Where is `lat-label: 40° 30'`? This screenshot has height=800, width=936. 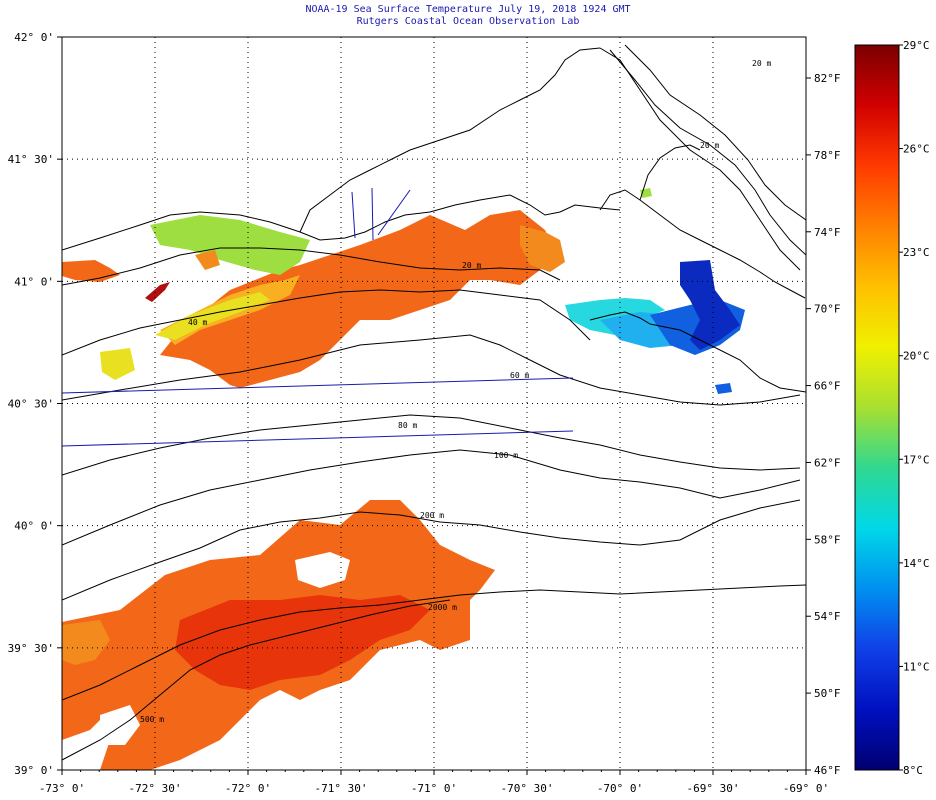
lat-label: 40° 30' is located at coordinates (31, 404).